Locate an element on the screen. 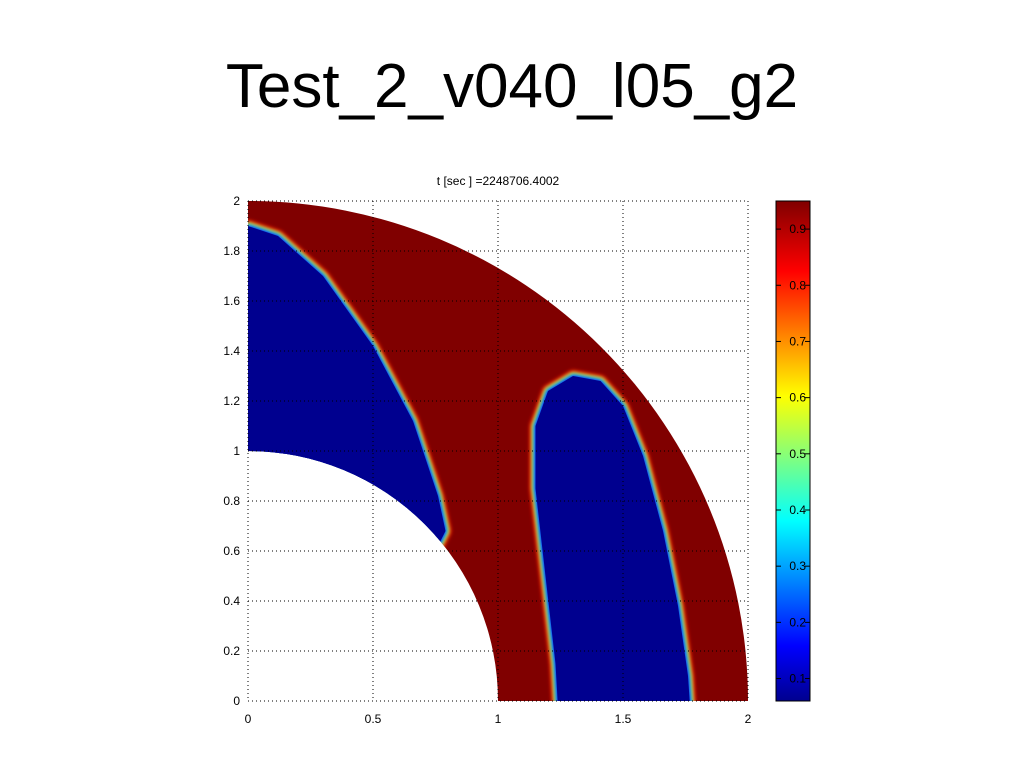  colorbar-tick-label: 0.8 is located at coordinates (797, 285).